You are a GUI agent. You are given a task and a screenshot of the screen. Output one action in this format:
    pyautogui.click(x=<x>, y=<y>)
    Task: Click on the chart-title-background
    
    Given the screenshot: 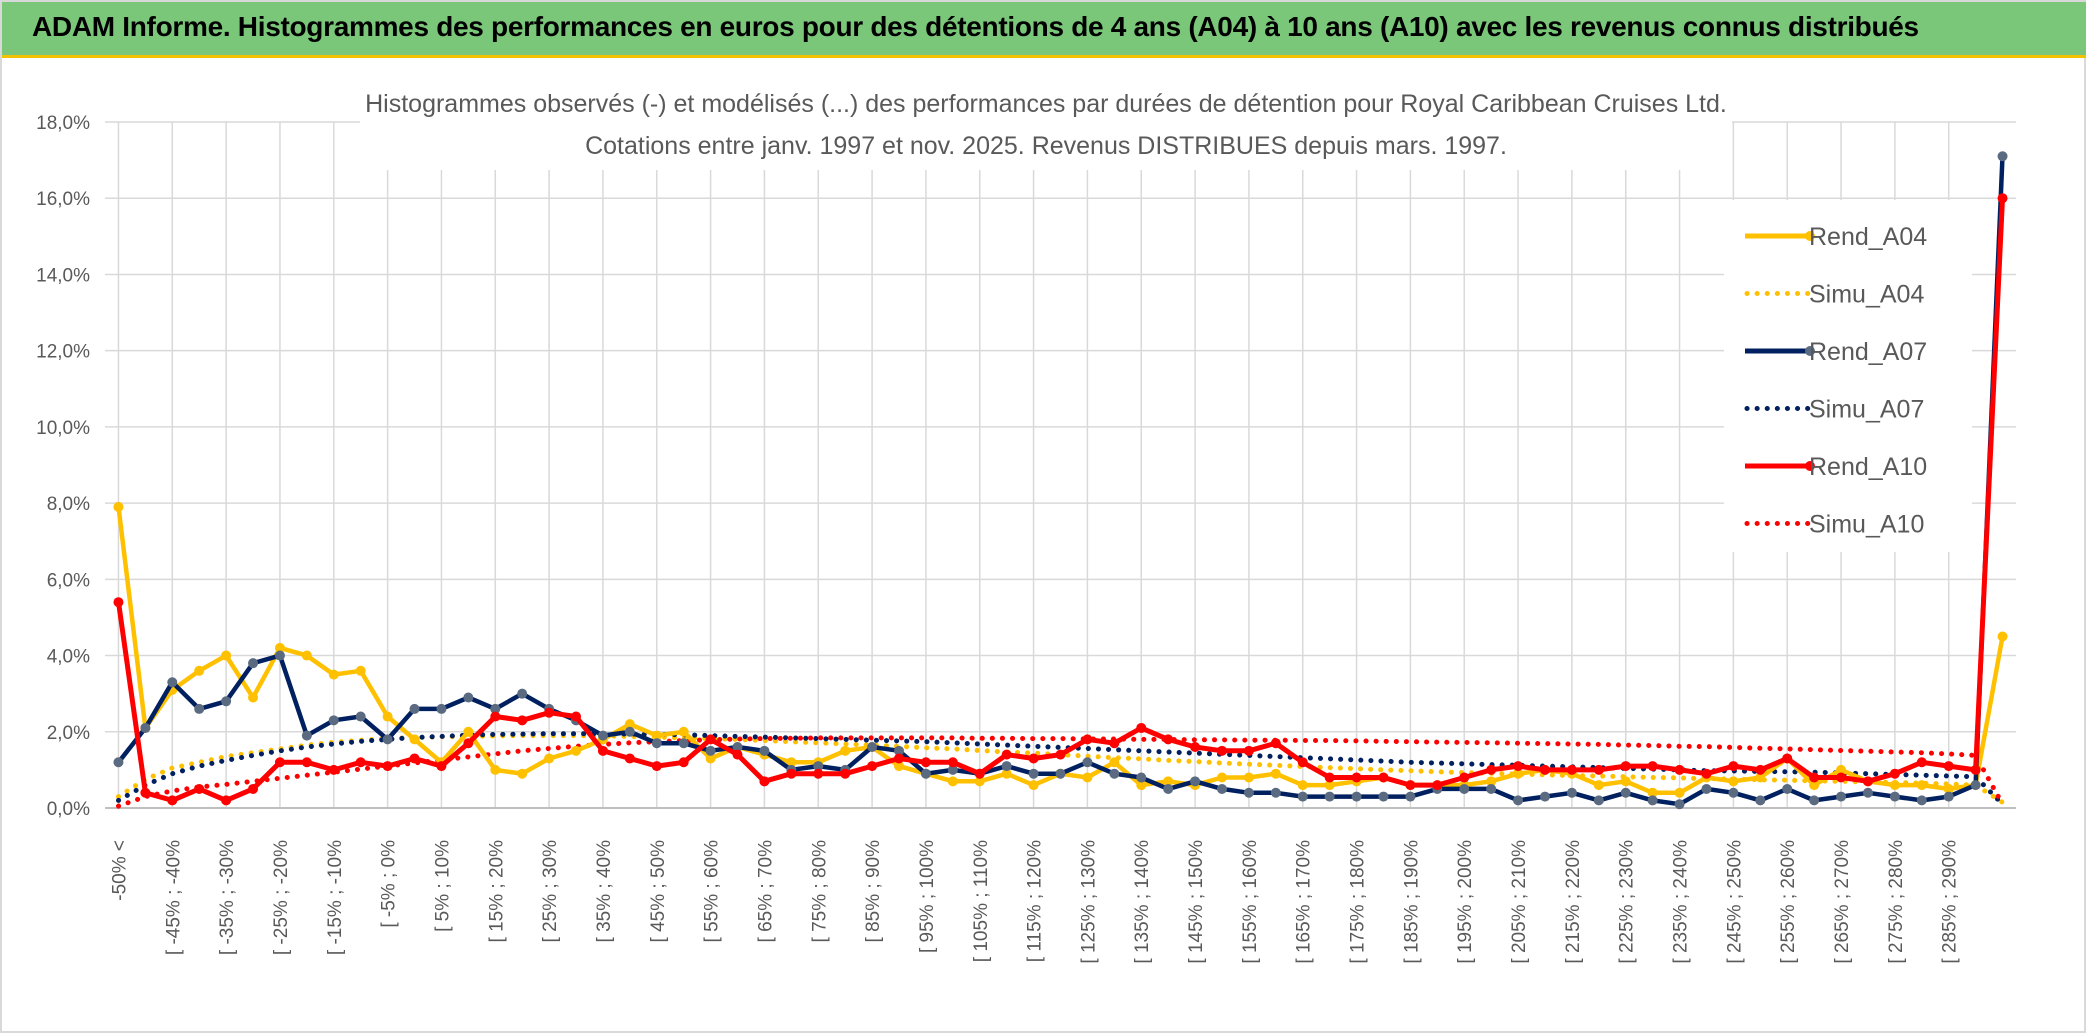 What is the action you would take?
    pyautogui.click(x=1046, y=126)
    